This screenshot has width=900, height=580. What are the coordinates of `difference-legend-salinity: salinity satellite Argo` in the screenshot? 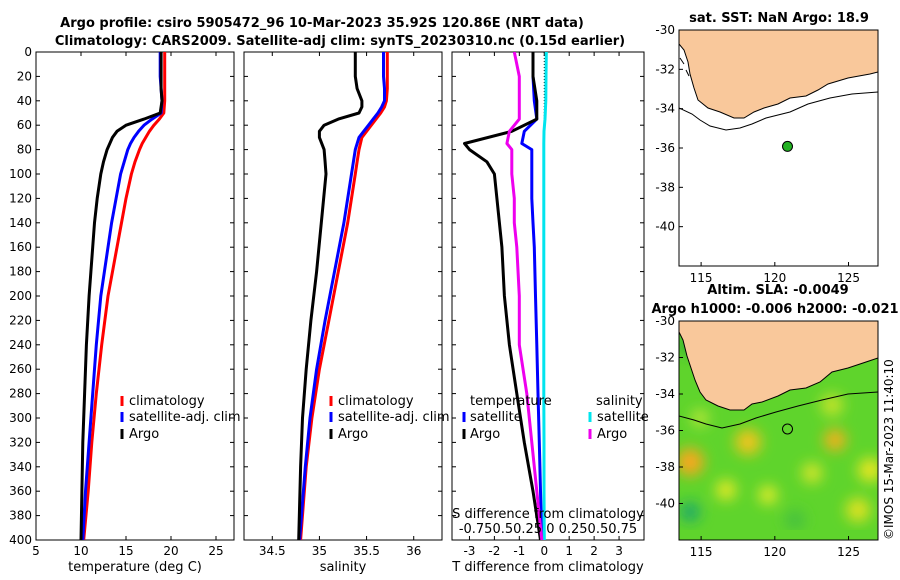 It's located at (618, 418).